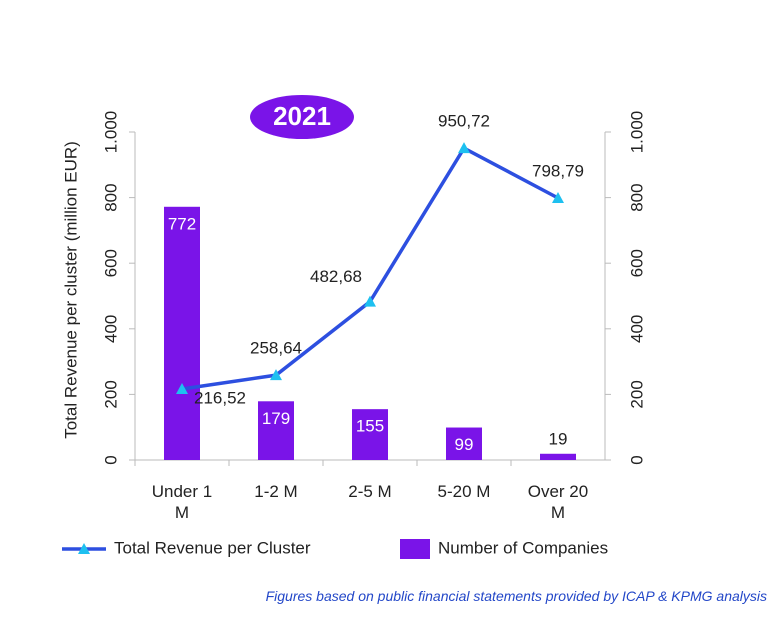  What do you see at coordinates (636, 197) in the screenshot?
I see `y2-tick-label: 800` at bounding box center [636, 197].